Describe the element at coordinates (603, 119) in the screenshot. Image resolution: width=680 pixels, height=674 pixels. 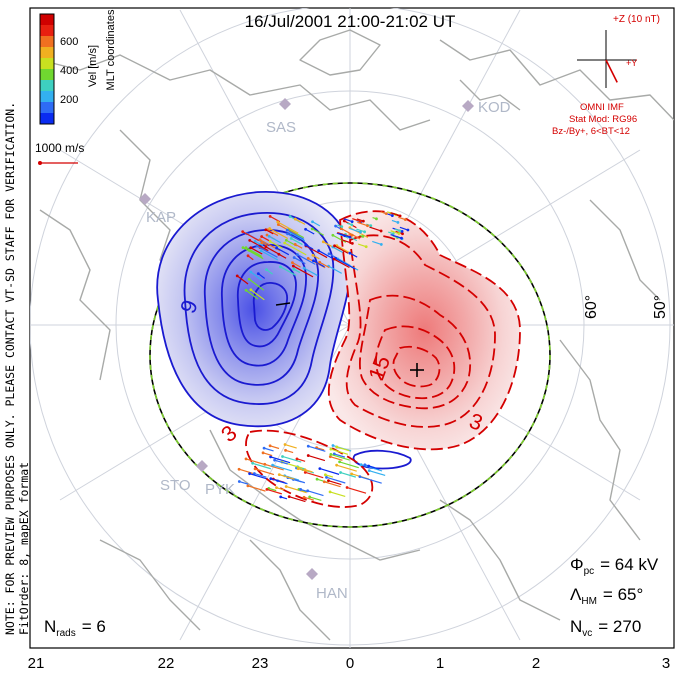
I see `imf-model: Stat Mod: RG96` at that location.